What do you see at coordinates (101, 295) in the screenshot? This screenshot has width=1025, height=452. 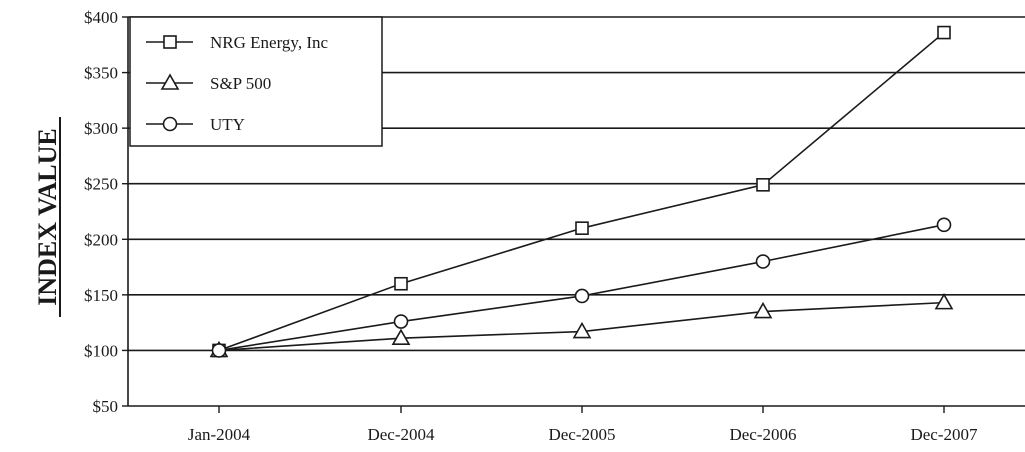 I see `y-tick-label: $150` at bounding box center [101, 295].